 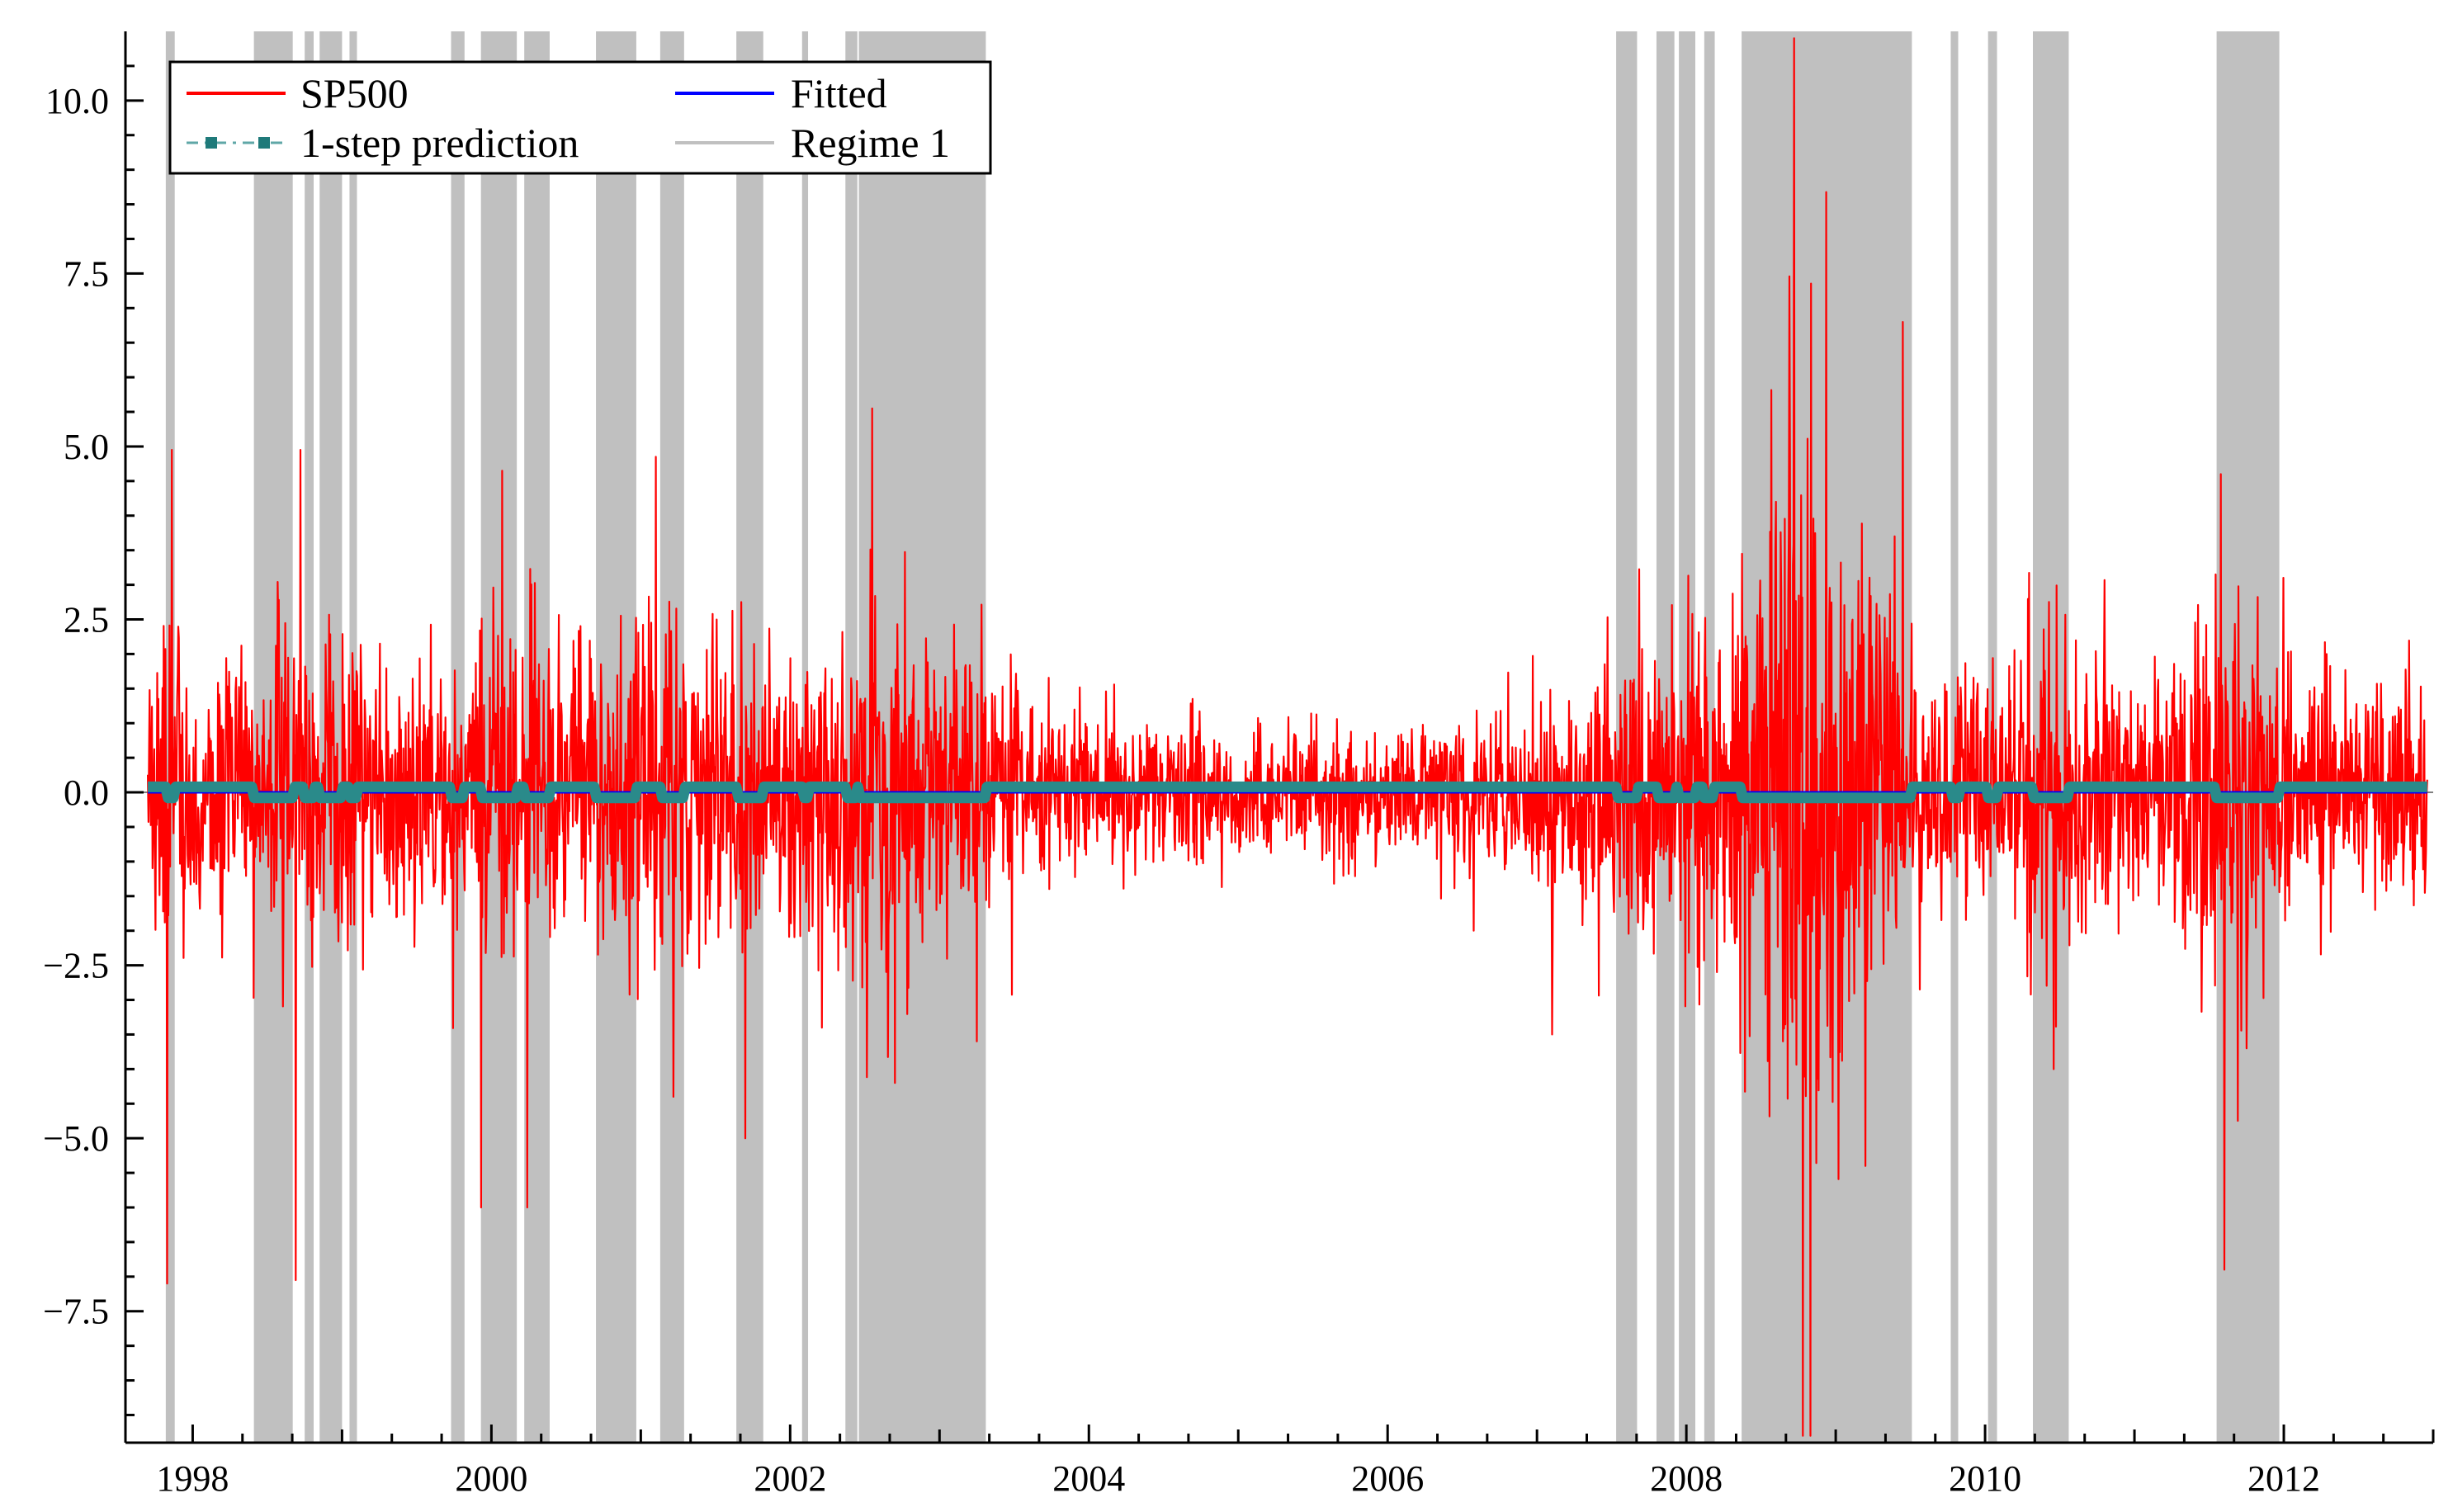 I want to click on x-tick-label: 2012, so click(x=2283, y=1478).